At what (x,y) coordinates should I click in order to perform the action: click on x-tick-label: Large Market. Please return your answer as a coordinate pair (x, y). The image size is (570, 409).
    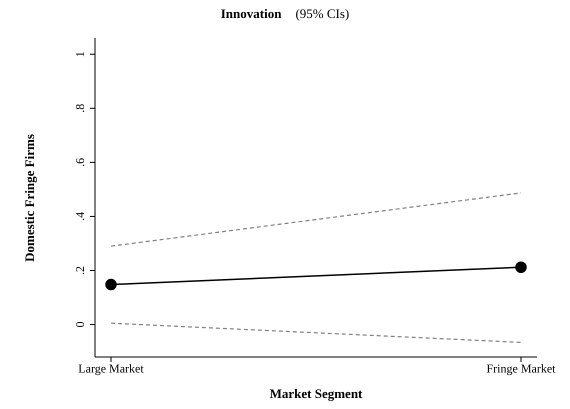
    Looking at the image, I should click on (111, 369).